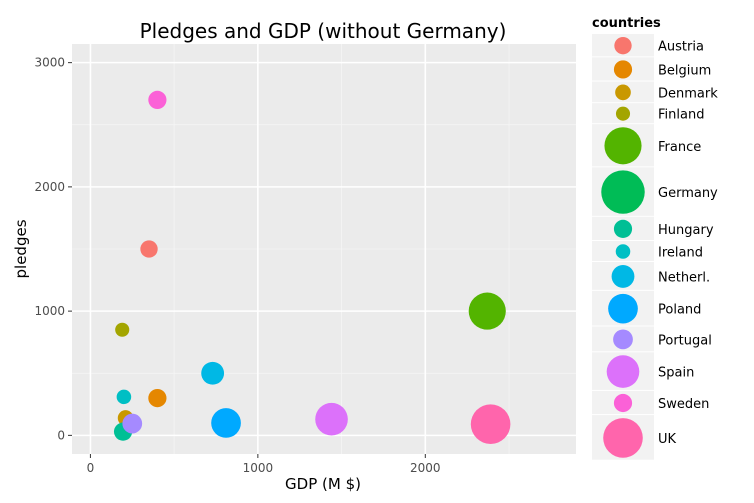 The height and width of the screenshot is (503, 754). I want to click on legend-label-austria: Austria, so click(681, 47).